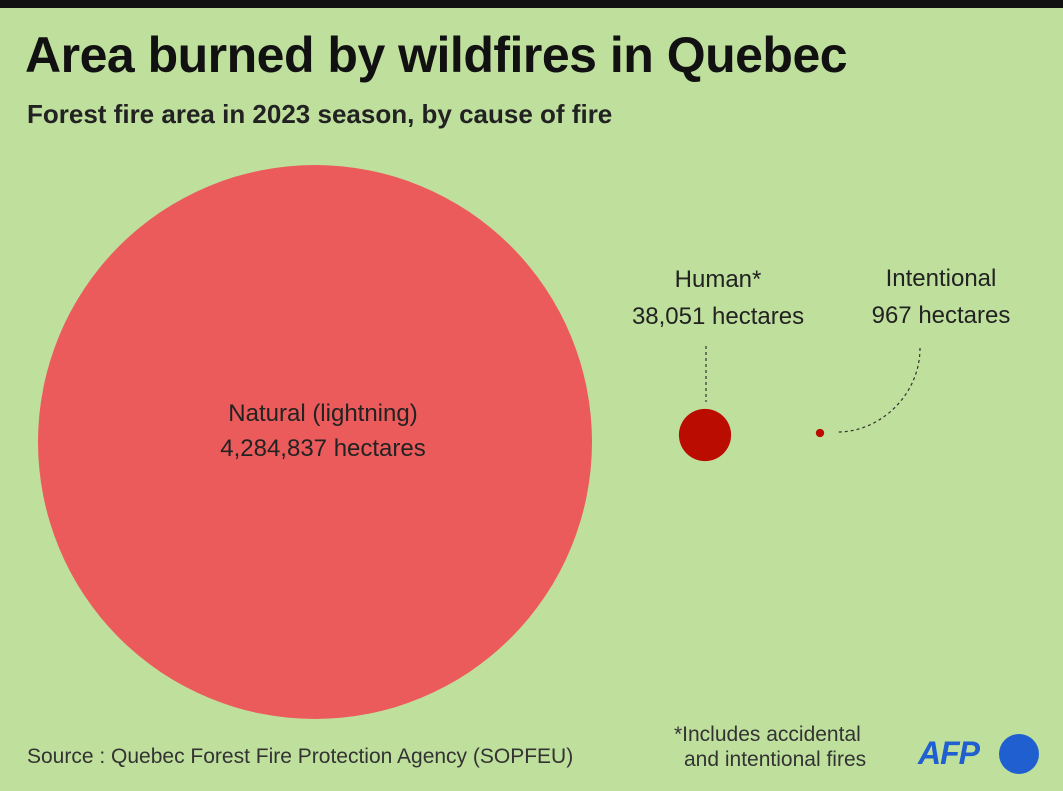 The width and height of the screenshot is (1063, 791). I want to click on footnote-line-1: *Includes accidental, so click(767, 734).